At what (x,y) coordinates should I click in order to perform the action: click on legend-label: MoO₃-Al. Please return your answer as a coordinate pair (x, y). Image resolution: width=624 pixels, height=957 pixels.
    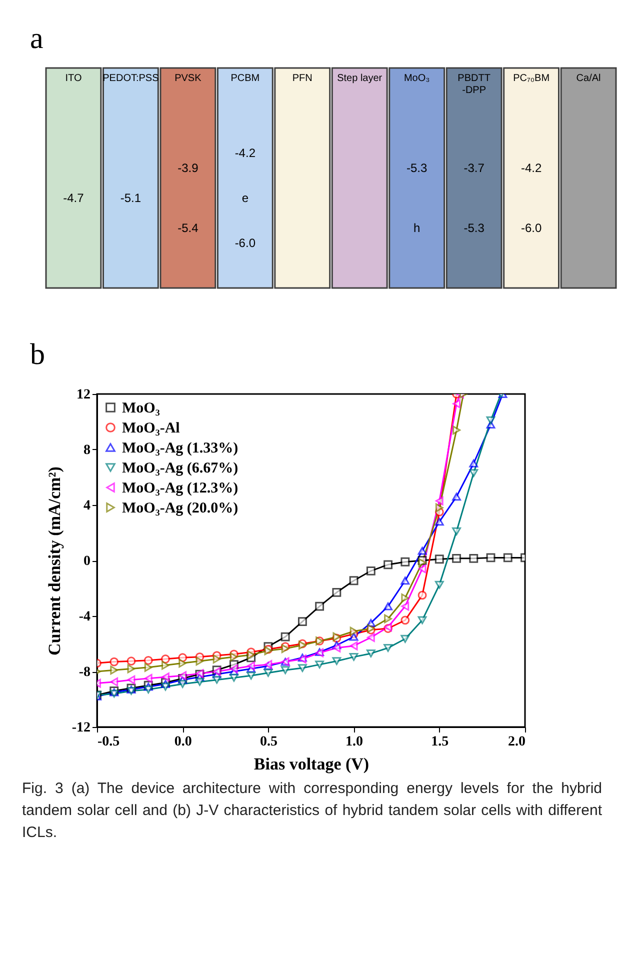
    Looking at the image, I should click on (151, 428).